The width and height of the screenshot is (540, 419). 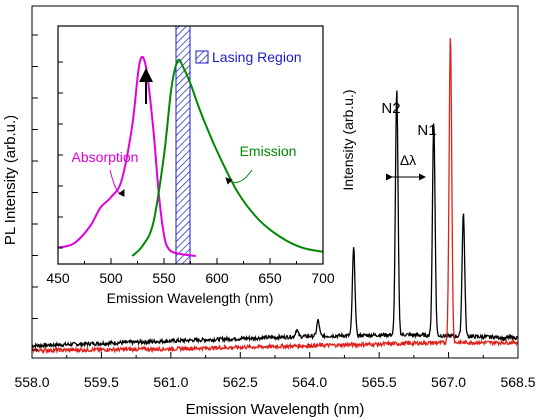 What do you see at coordinates (31, 382) in the screenshot?
I see `main-x-tick-label: 558.0` at bounding box center [31, 382].